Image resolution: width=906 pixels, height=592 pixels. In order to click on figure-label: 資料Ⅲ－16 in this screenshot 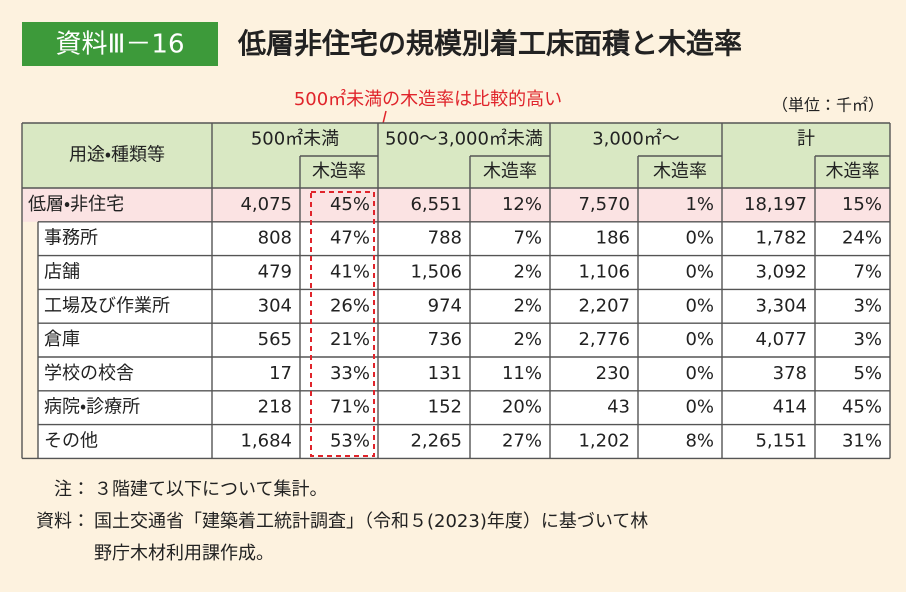, I will do `click(119, 45)`.